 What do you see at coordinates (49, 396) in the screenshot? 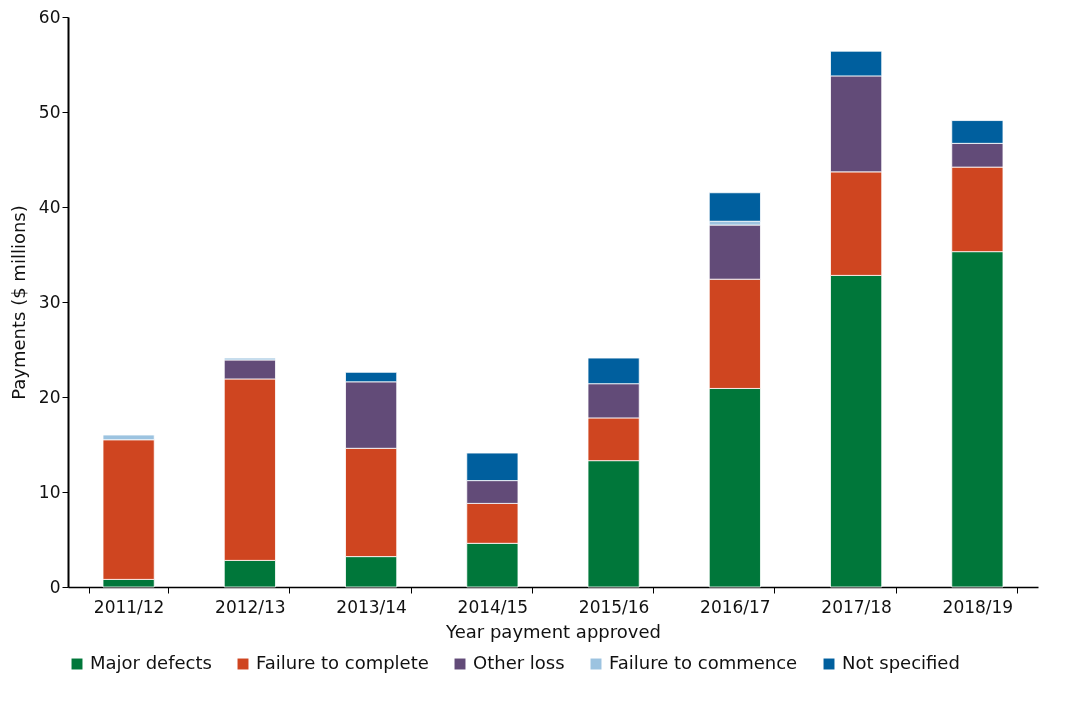
I see `y-tick-label: 20` at bounding box center [49, 396].